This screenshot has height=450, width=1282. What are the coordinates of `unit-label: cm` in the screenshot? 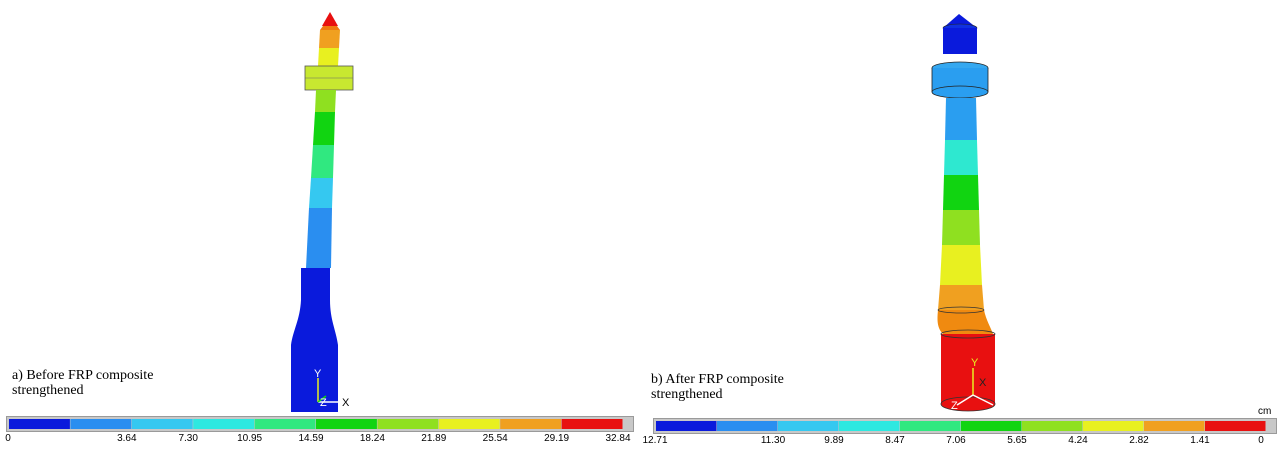 It's located at (1265, 411).